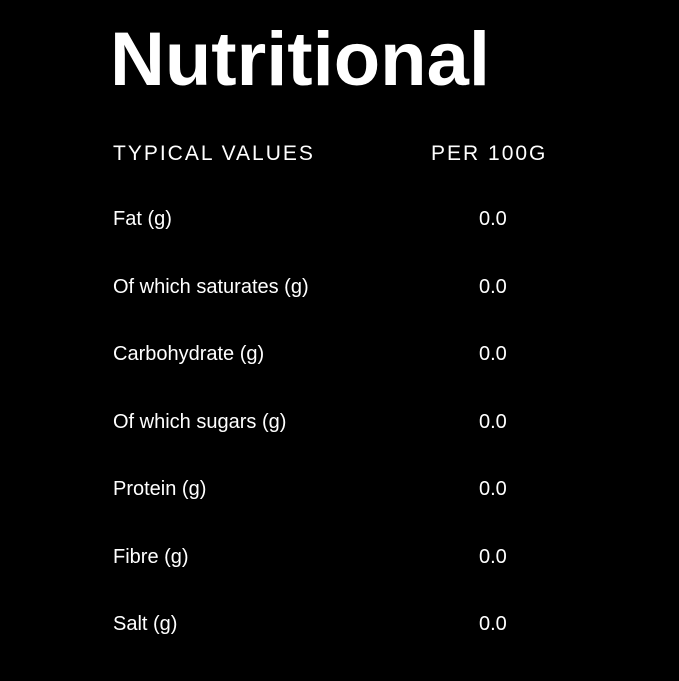 The height and width of the screenshot is (681, 679). What do you see at coordinates (343, 377) in the screenshot?
I see `table-row: Carbohydrate (g) 0.0` at bounding box center [343, 377].